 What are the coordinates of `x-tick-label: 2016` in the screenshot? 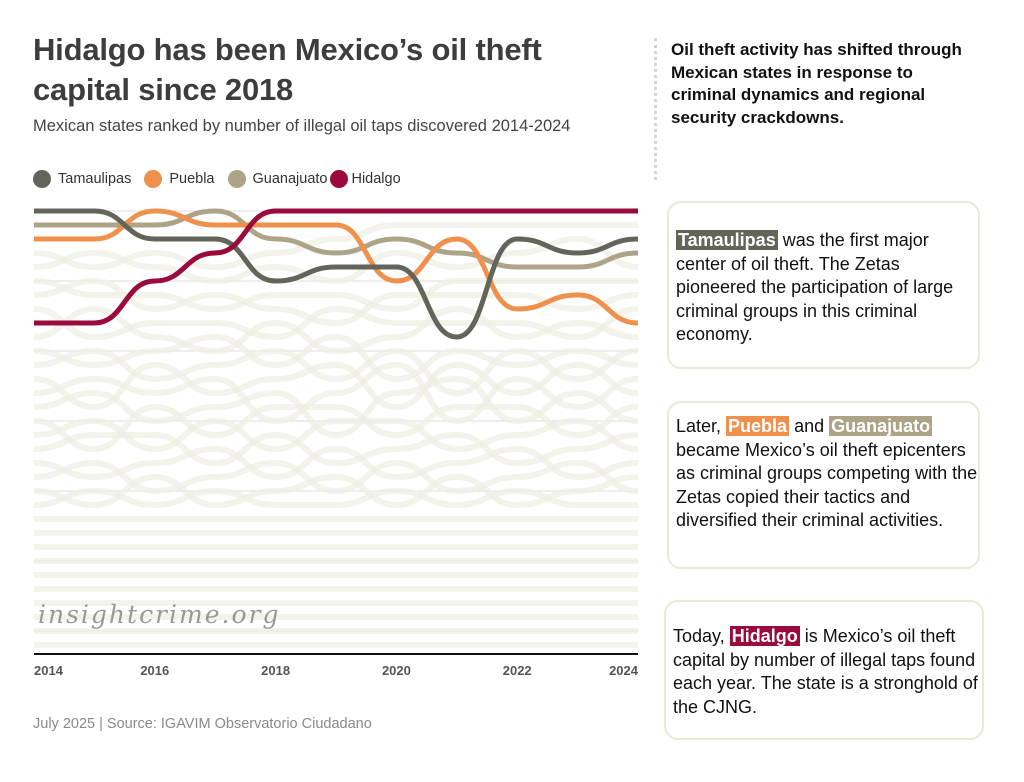 It's located at (154, 670).